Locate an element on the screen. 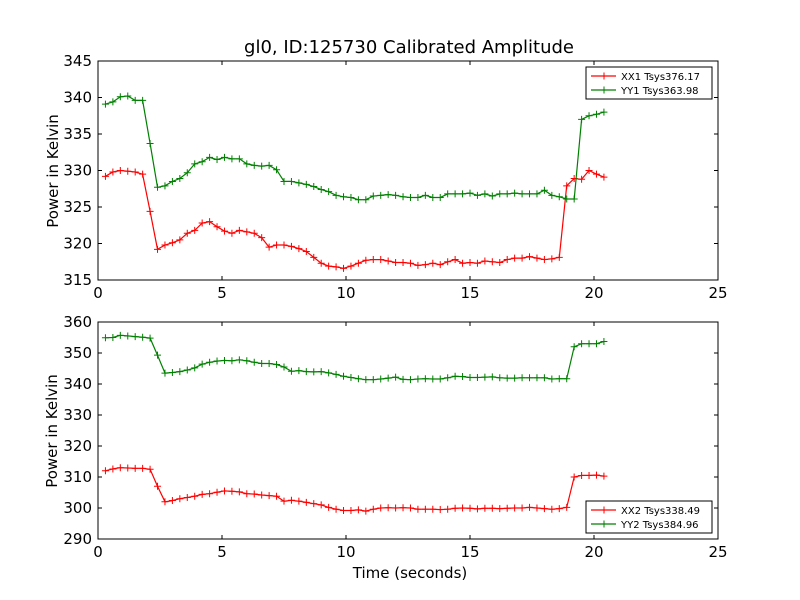 This screenshot has width=800, height=600. y-tick-label: 360 is located at coordinates (77, 322).